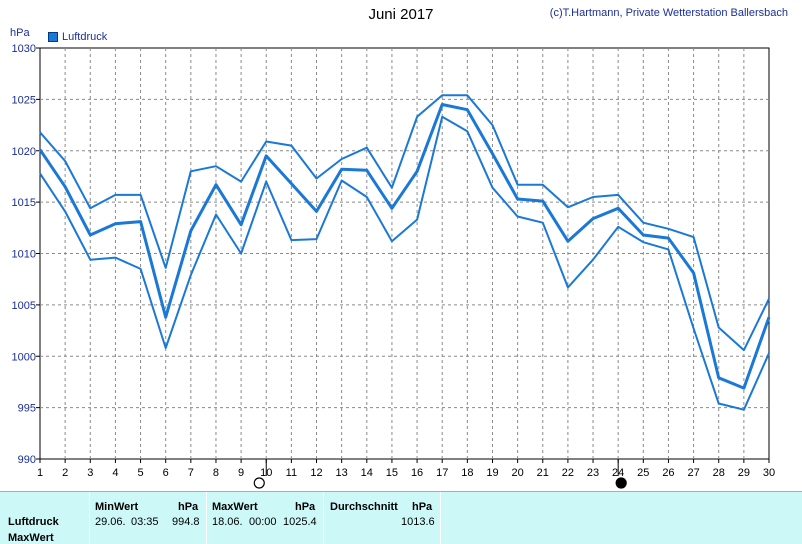 The width and height of the screenshot is (802, 544). What do you see at coordinates (186, 522) in the screenshot?
I see `min-value: 994.8` at bounding box center [186, 522].